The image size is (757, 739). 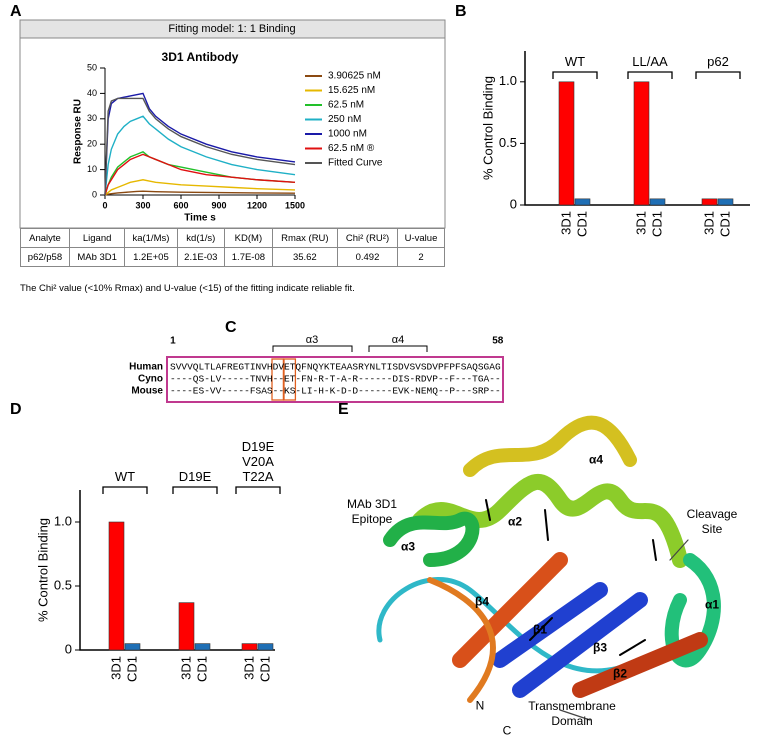 I want to click on panel-label: B, so click(x=461, y=11).